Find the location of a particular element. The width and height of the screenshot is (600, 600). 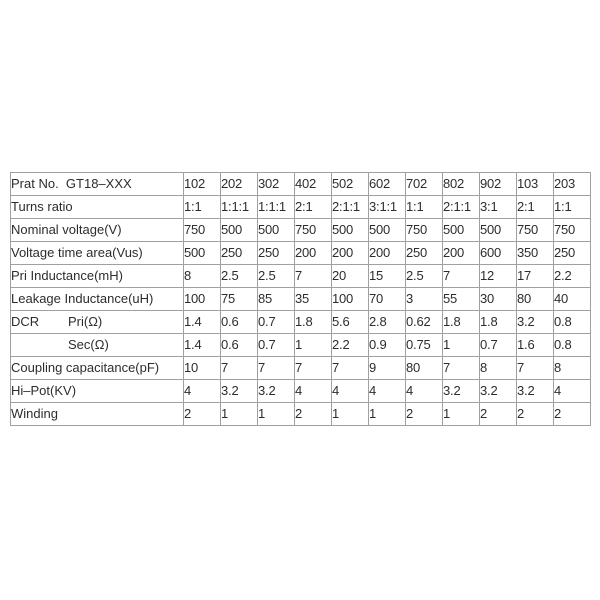

row-label-sub: Sec(Ω) is located at coordinates (88, 344).